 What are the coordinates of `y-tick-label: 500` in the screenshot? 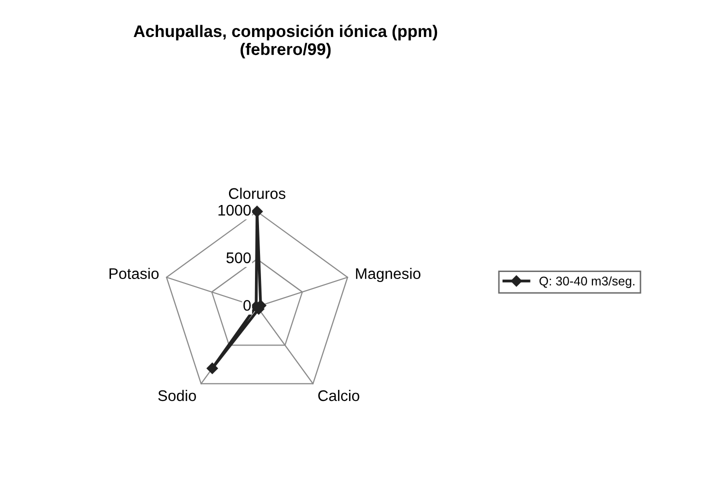 It's located at (238, 258).